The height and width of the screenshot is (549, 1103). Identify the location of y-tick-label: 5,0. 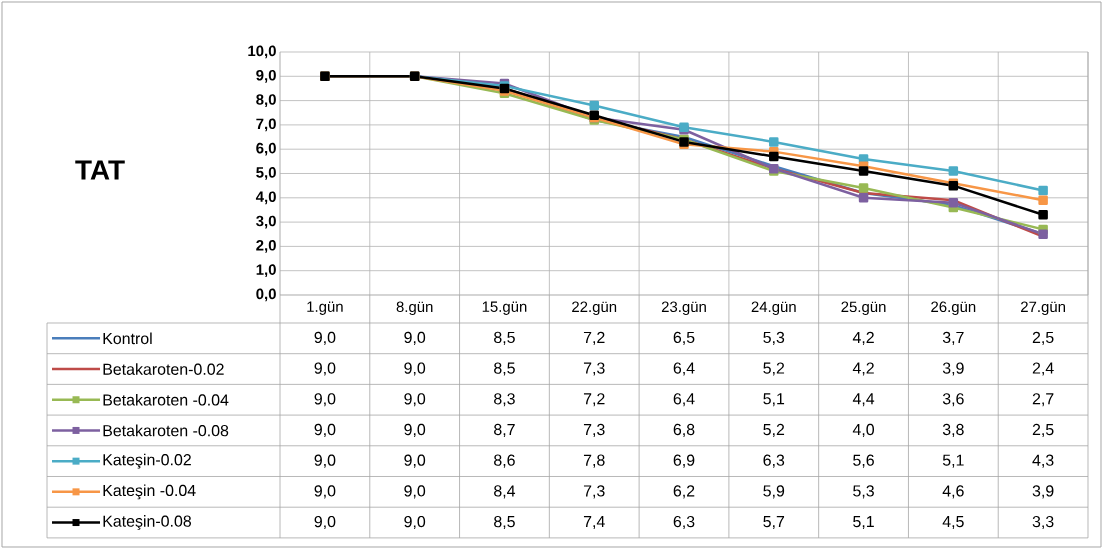
(266, 173).